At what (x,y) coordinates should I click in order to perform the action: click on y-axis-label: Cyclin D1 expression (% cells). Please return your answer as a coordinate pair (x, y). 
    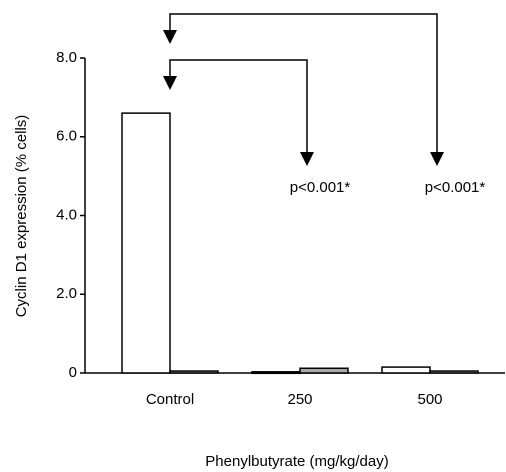
    Looking at the image, I should click on (21, 216).